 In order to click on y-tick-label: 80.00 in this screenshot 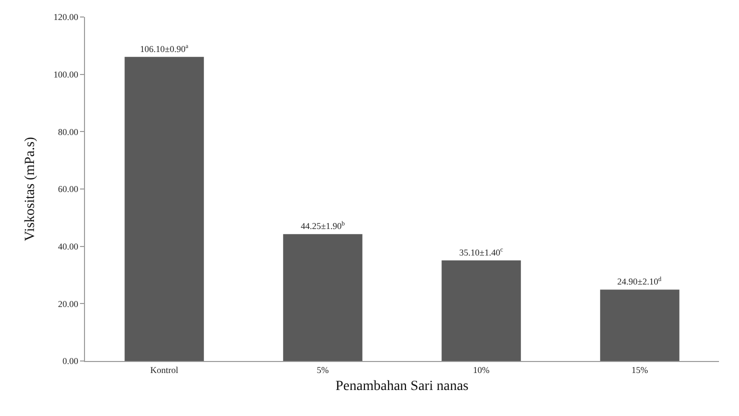, I will do `click(68, 131)`.